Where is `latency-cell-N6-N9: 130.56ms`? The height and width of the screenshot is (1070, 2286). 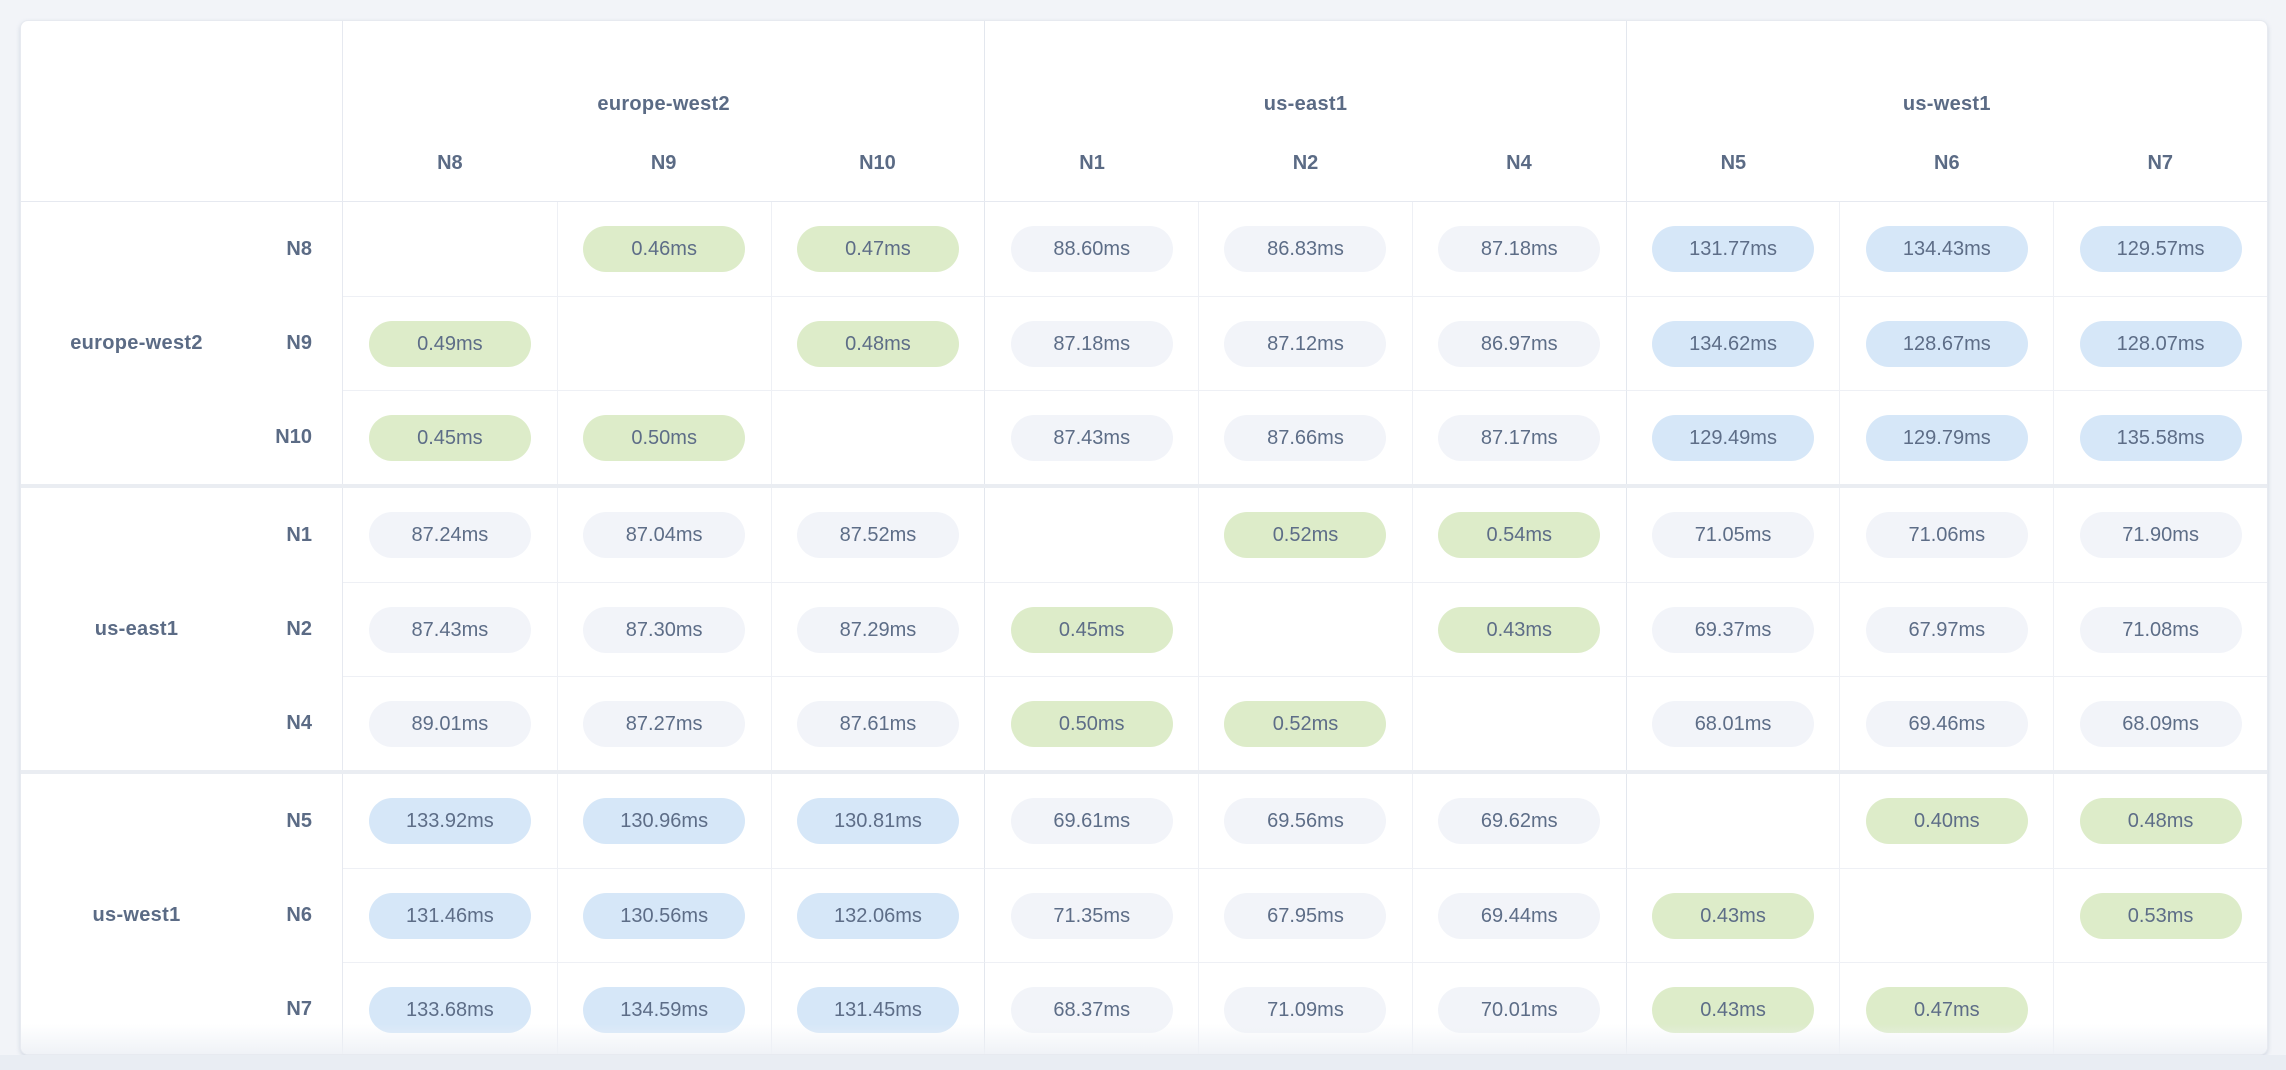
latency-cell-N6-N9: 130.56ms is located at coordinates (663, 915).